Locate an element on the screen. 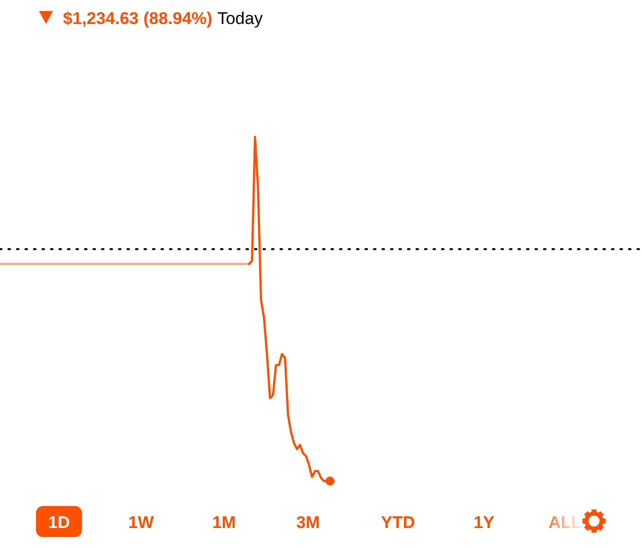 The width and height of the screenshot is (642, 548). text: 1W is located at coordinates (141, 522).